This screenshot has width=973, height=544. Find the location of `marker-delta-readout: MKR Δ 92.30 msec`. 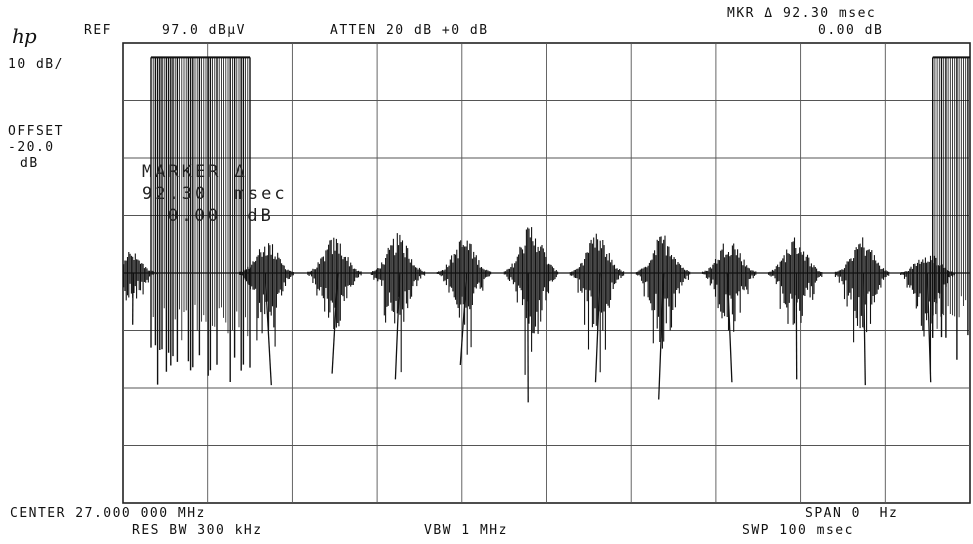

marker-delta-readout: MKR Δ 92.30 msec is located at coordinates (802, 13).